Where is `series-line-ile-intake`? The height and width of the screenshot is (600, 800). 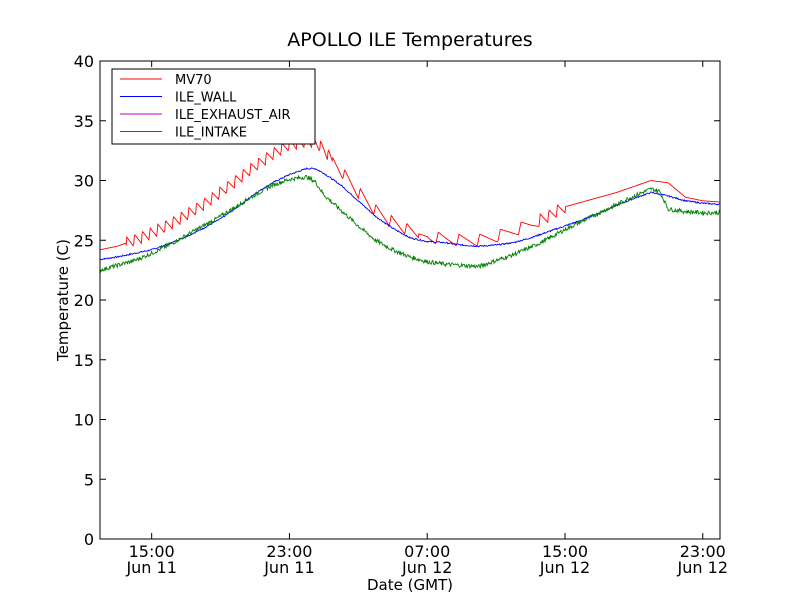 series-line-ile-intake is located at coordinates (410, 224).